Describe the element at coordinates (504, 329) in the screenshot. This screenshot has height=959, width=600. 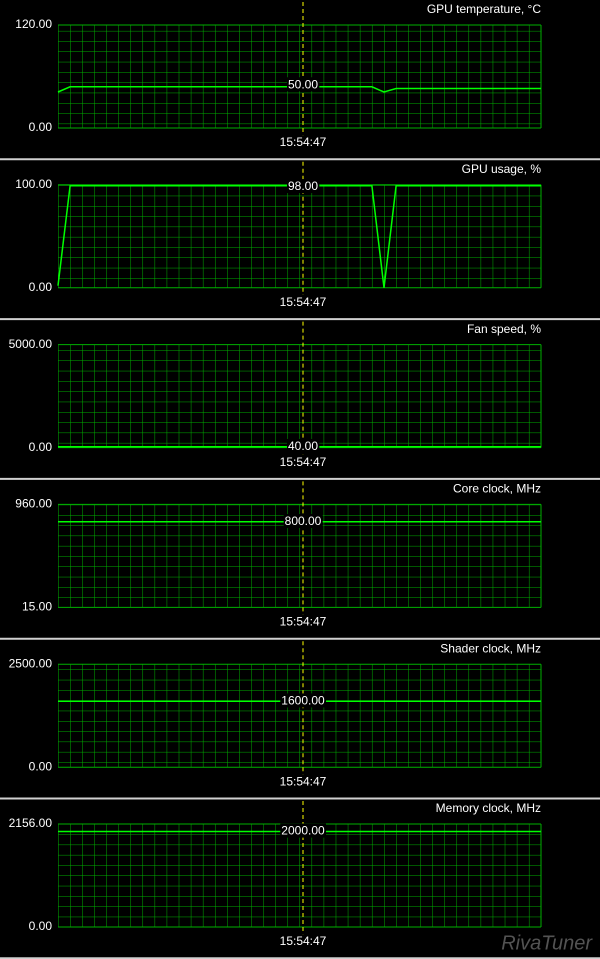
I see `panel-title: Fan speed, %` at that location.